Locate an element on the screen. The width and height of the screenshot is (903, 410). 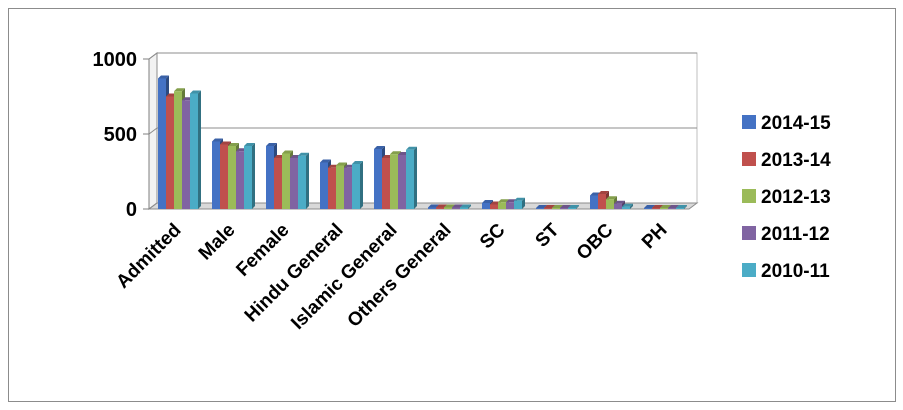
legend-label: 2010-11 is located at coordinates (795, 271).